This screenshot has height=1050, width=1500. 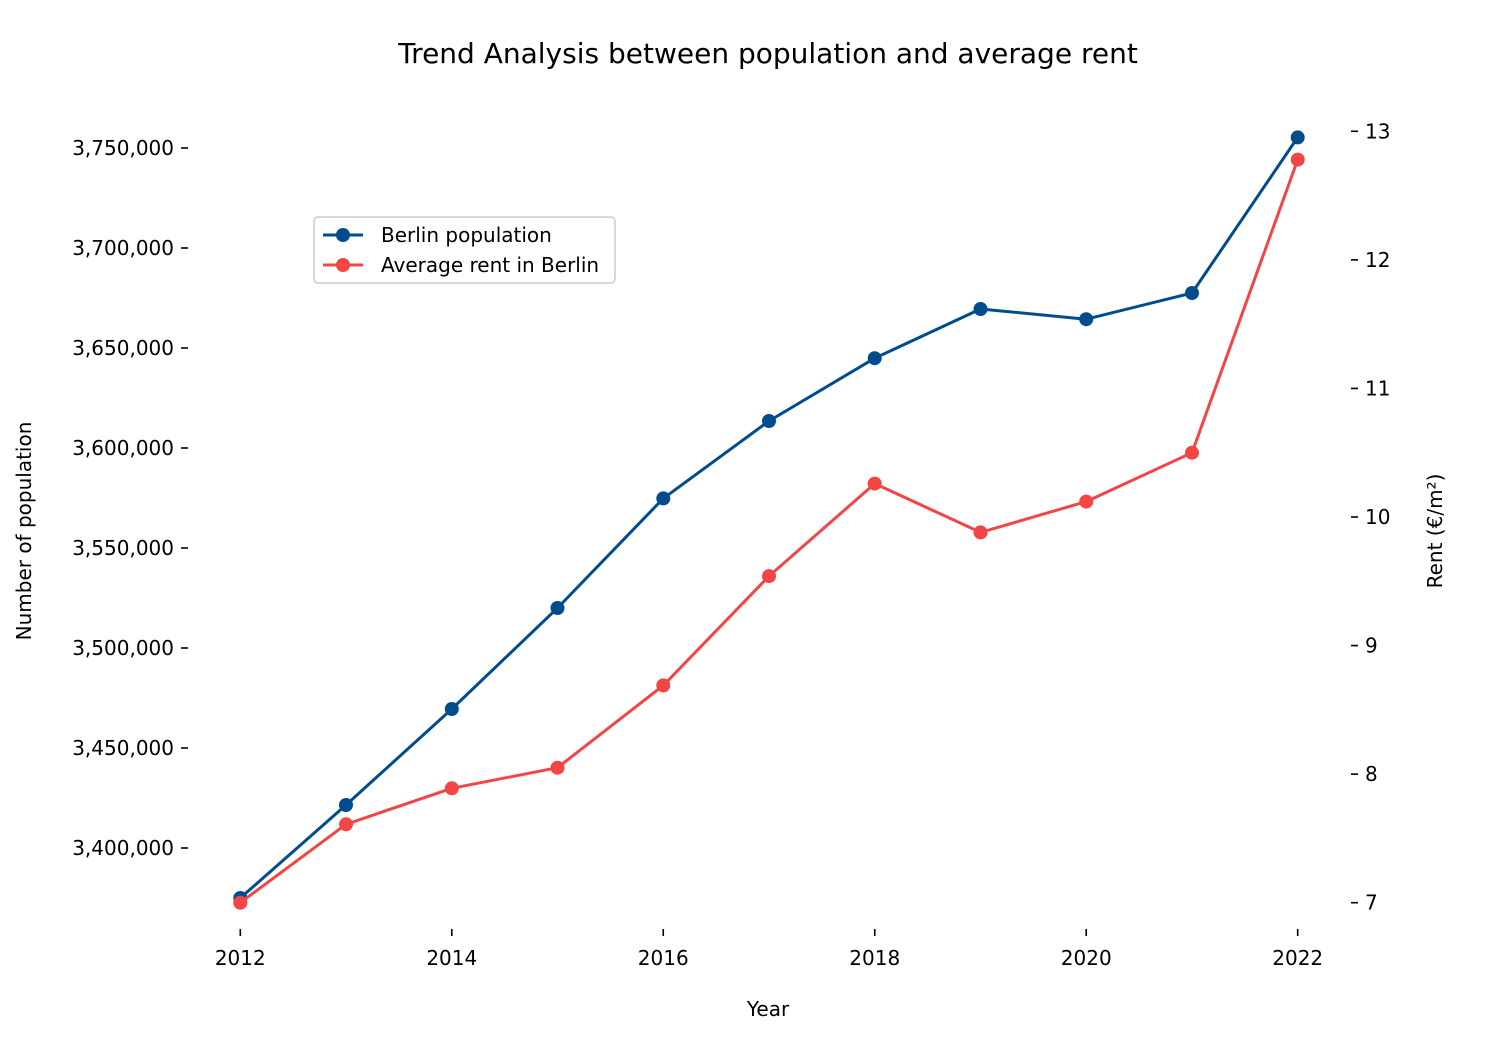 What do you see at coordinates (451, 958) in the screenshot?
I see `x-tick-label: 2014` at bounding box center [451, 958].